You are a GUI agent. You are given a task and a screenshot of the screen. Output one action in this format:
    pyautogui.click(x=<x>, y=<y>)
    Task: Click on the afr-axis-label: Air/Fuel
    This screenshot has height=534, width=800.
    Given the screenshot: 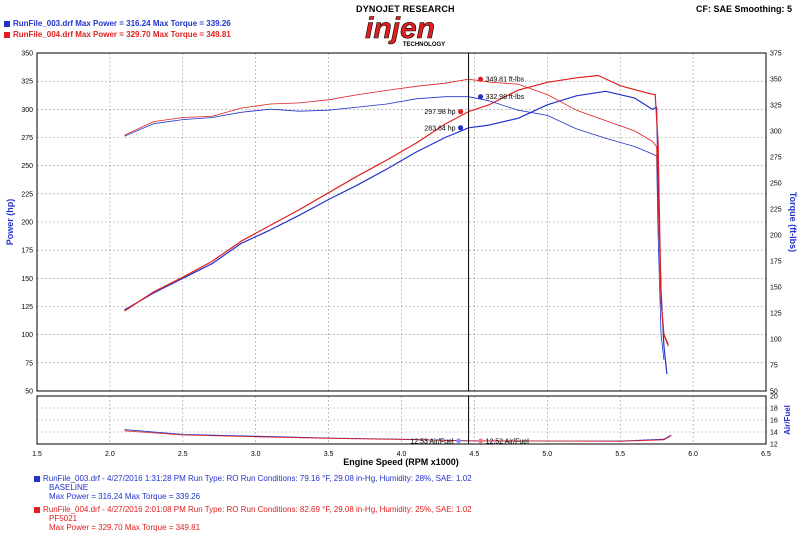 What is the action you would take?
    pyautogui.click(x=787, y=420)
    